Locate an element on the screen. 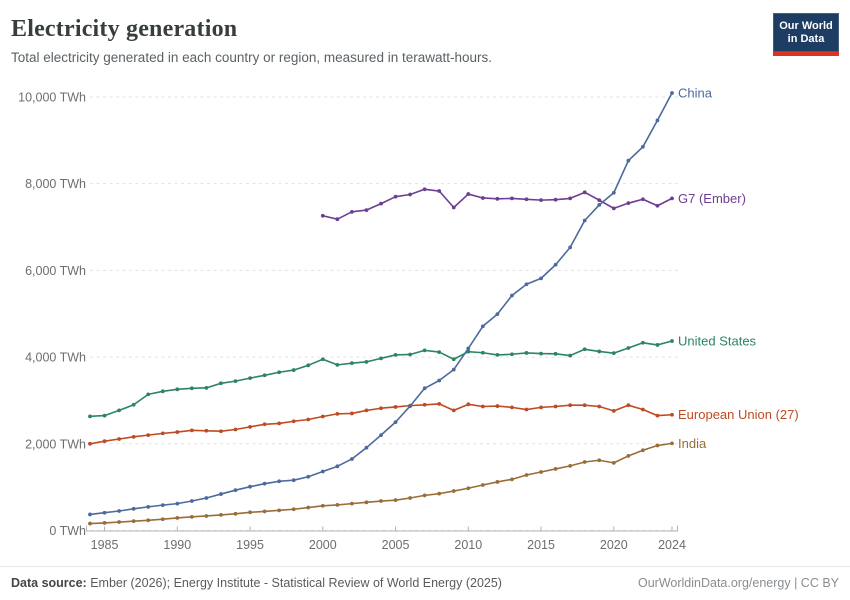  series-label-g7-ember: G7 (Ember) is located at coordinates (712, 198).